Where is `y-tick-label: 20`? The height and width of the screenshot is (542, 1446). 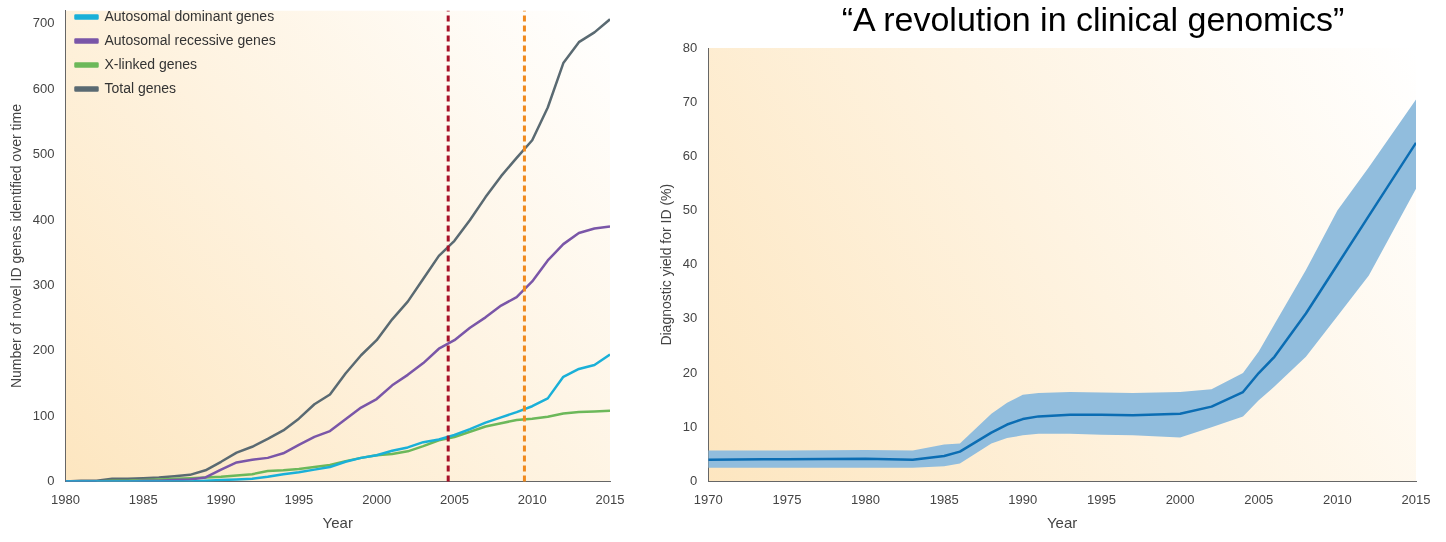
y-tick-label: 20 is located at coordinates (690, 372).